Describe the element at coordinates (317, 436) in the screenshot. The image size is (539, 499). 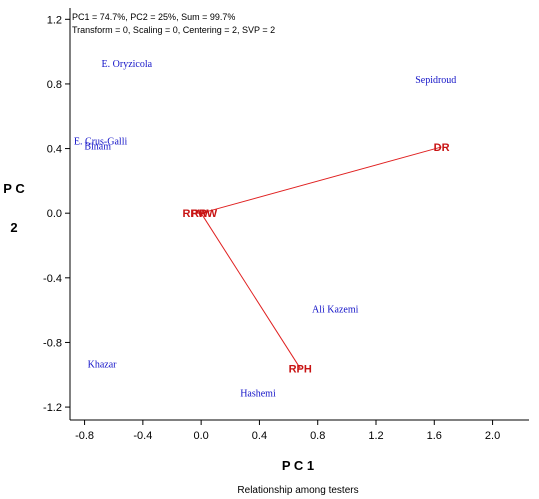
I see `x-tick-label: 0.8` at that location.